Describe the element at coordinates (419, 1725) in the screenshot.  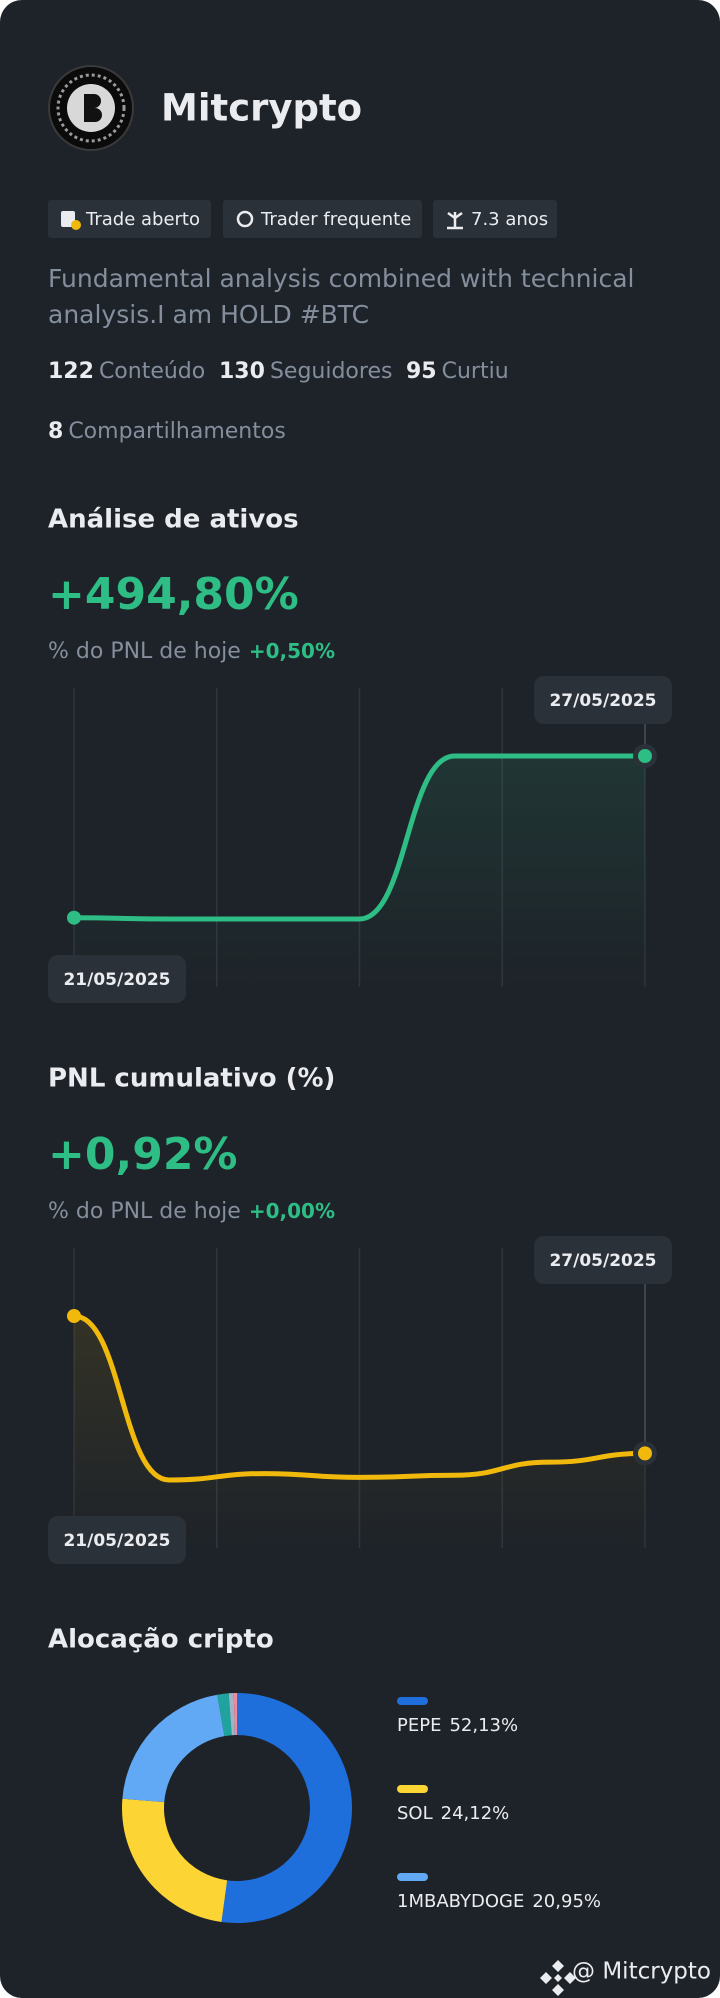
I see `legend-name: PEPE` at that location.